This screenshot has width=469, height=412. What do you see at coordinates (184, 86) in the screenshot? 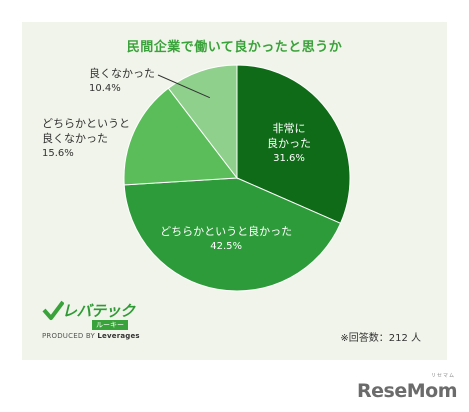
I see `leader-line` at bounding box center [184, 86].